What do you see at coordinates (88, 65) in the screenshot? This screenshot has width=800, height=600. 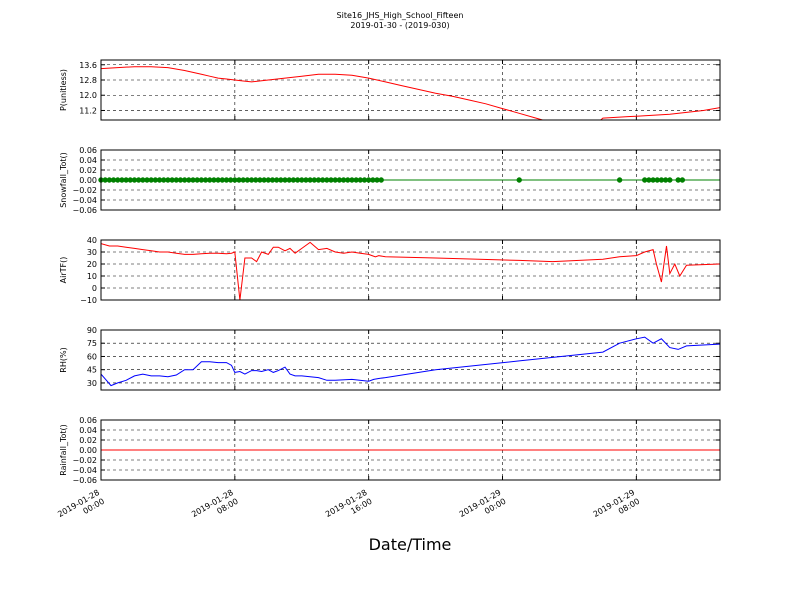 I see `y-tick-label: 13.6` at bounding box center [88, 65].